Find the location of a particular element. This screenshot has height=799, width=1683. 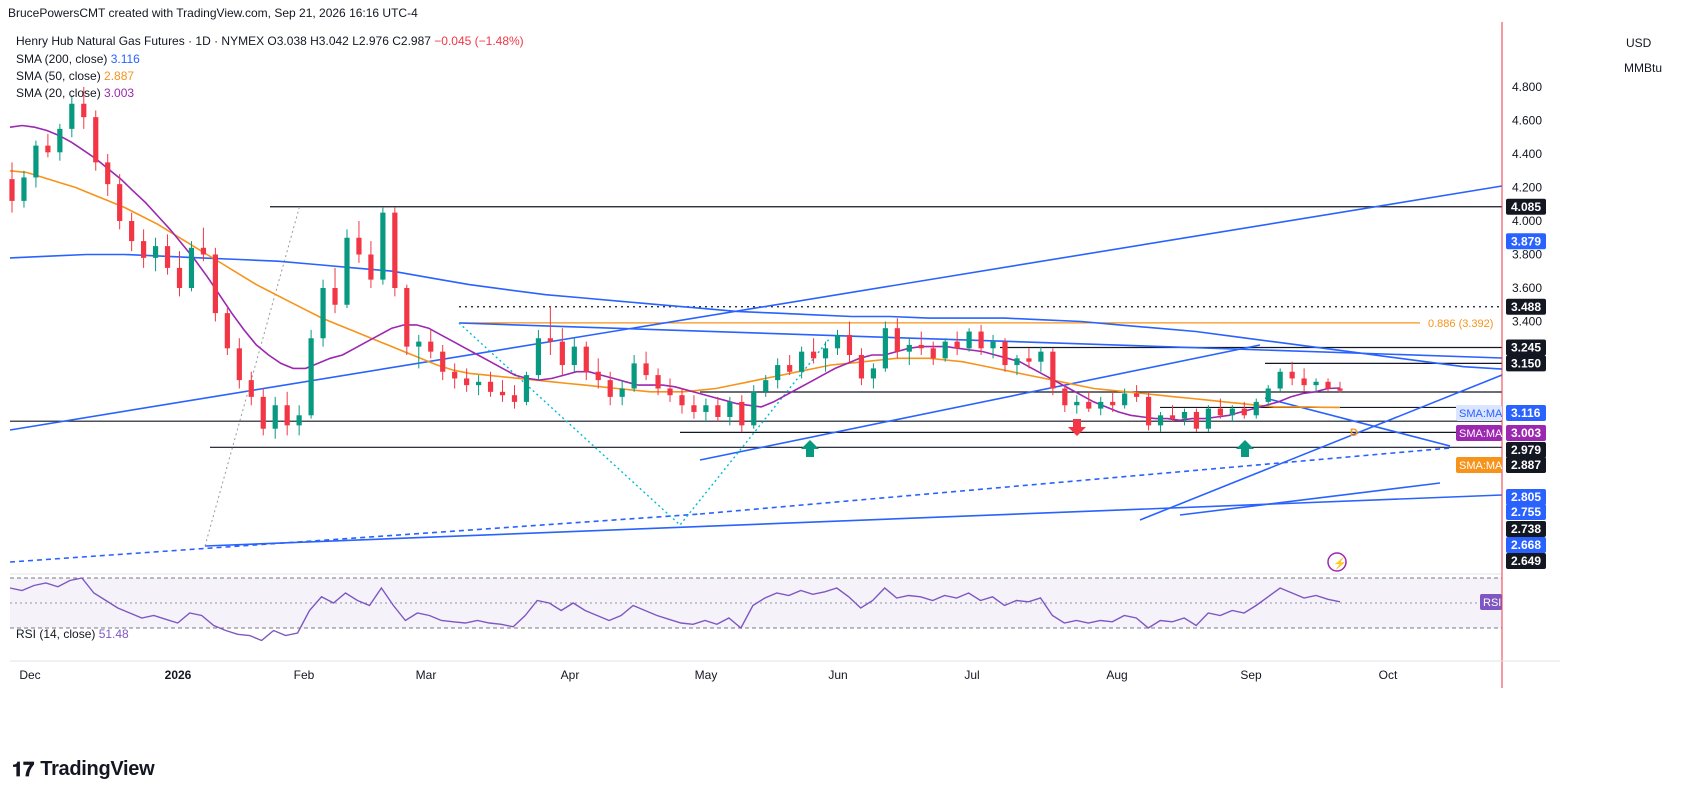

tradingview-logo: 𝟏𝟕 TradingView is located at coordinates (83, 769).